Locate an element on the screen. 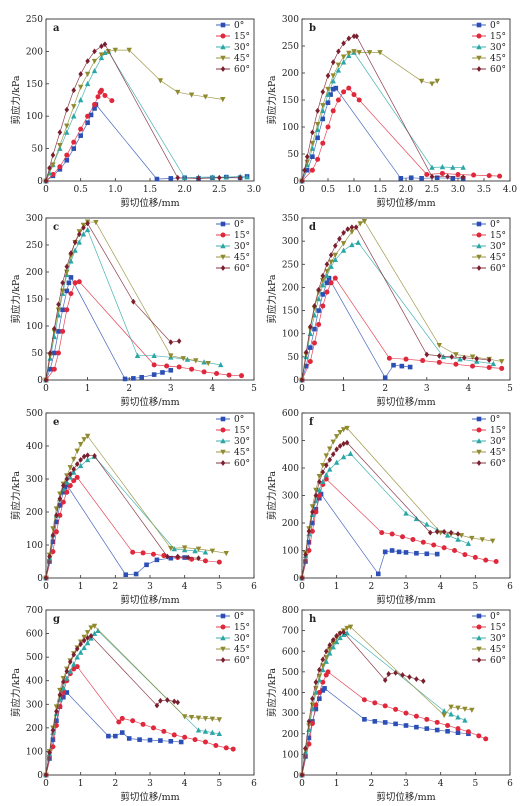 Image resolution: width=523 pixels, height=806 pixels. legend: 0°15°30°45°60° is located at coordinates (233, 247).